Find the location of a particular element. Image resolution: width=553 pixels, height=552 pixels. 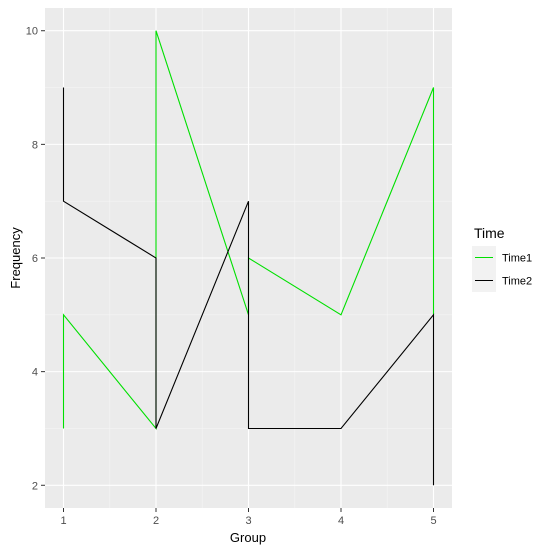

legend-label: Time2 is located at coordinates (517, 282).